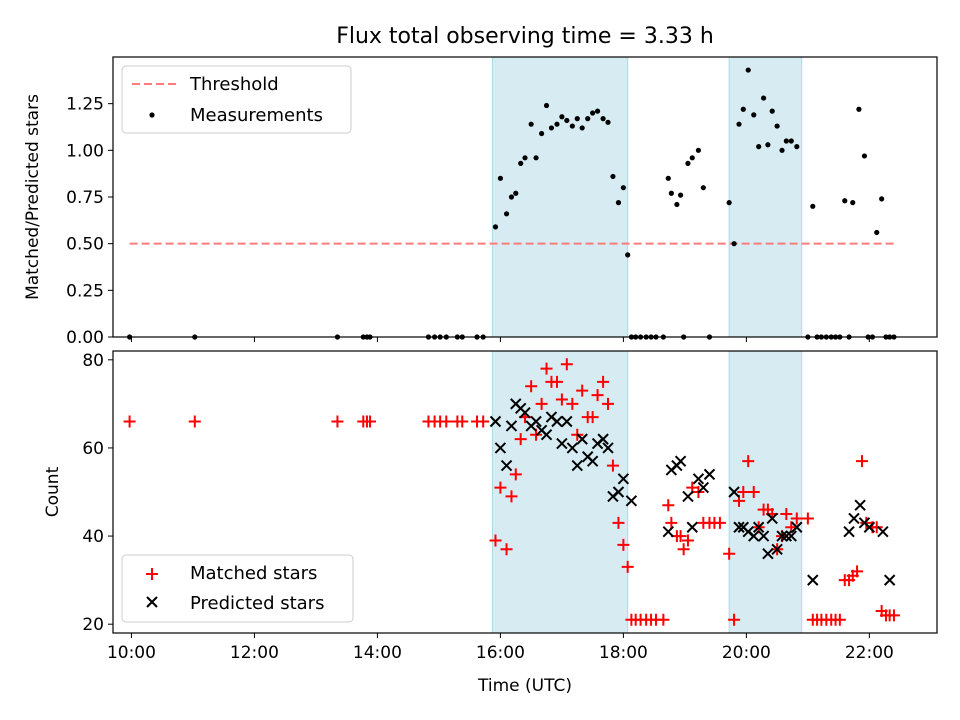 The height and width of the screenshot is (720, 960). Describe the element at coordinates (85, 105) in the screenshot. I see `y-tick-label: 1.25` at that location.